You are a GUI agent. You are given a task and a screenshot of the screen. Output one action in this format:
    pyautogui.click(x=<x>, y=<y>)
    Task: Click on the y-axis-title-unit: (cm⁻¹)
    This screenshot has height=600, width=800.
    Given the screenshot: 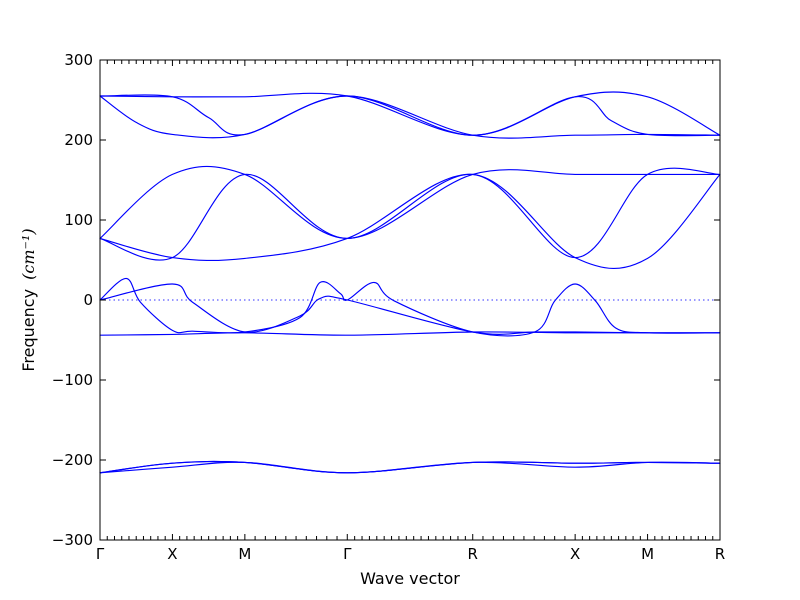 What is the action you would take?
    pyautogui.click(x=28, y=253)
    